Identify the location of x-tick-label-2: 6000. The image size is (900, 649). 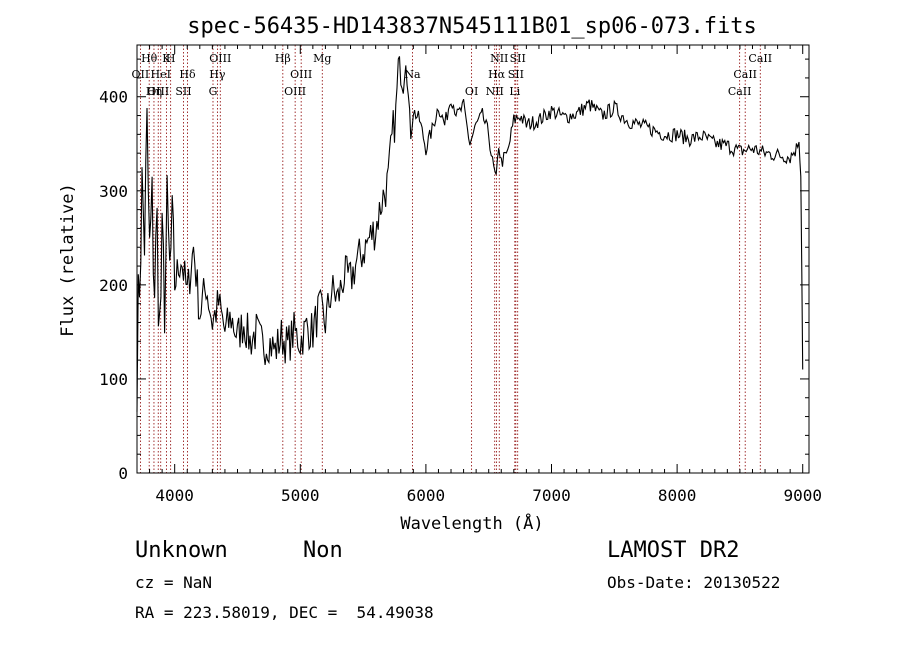
(426, 495).